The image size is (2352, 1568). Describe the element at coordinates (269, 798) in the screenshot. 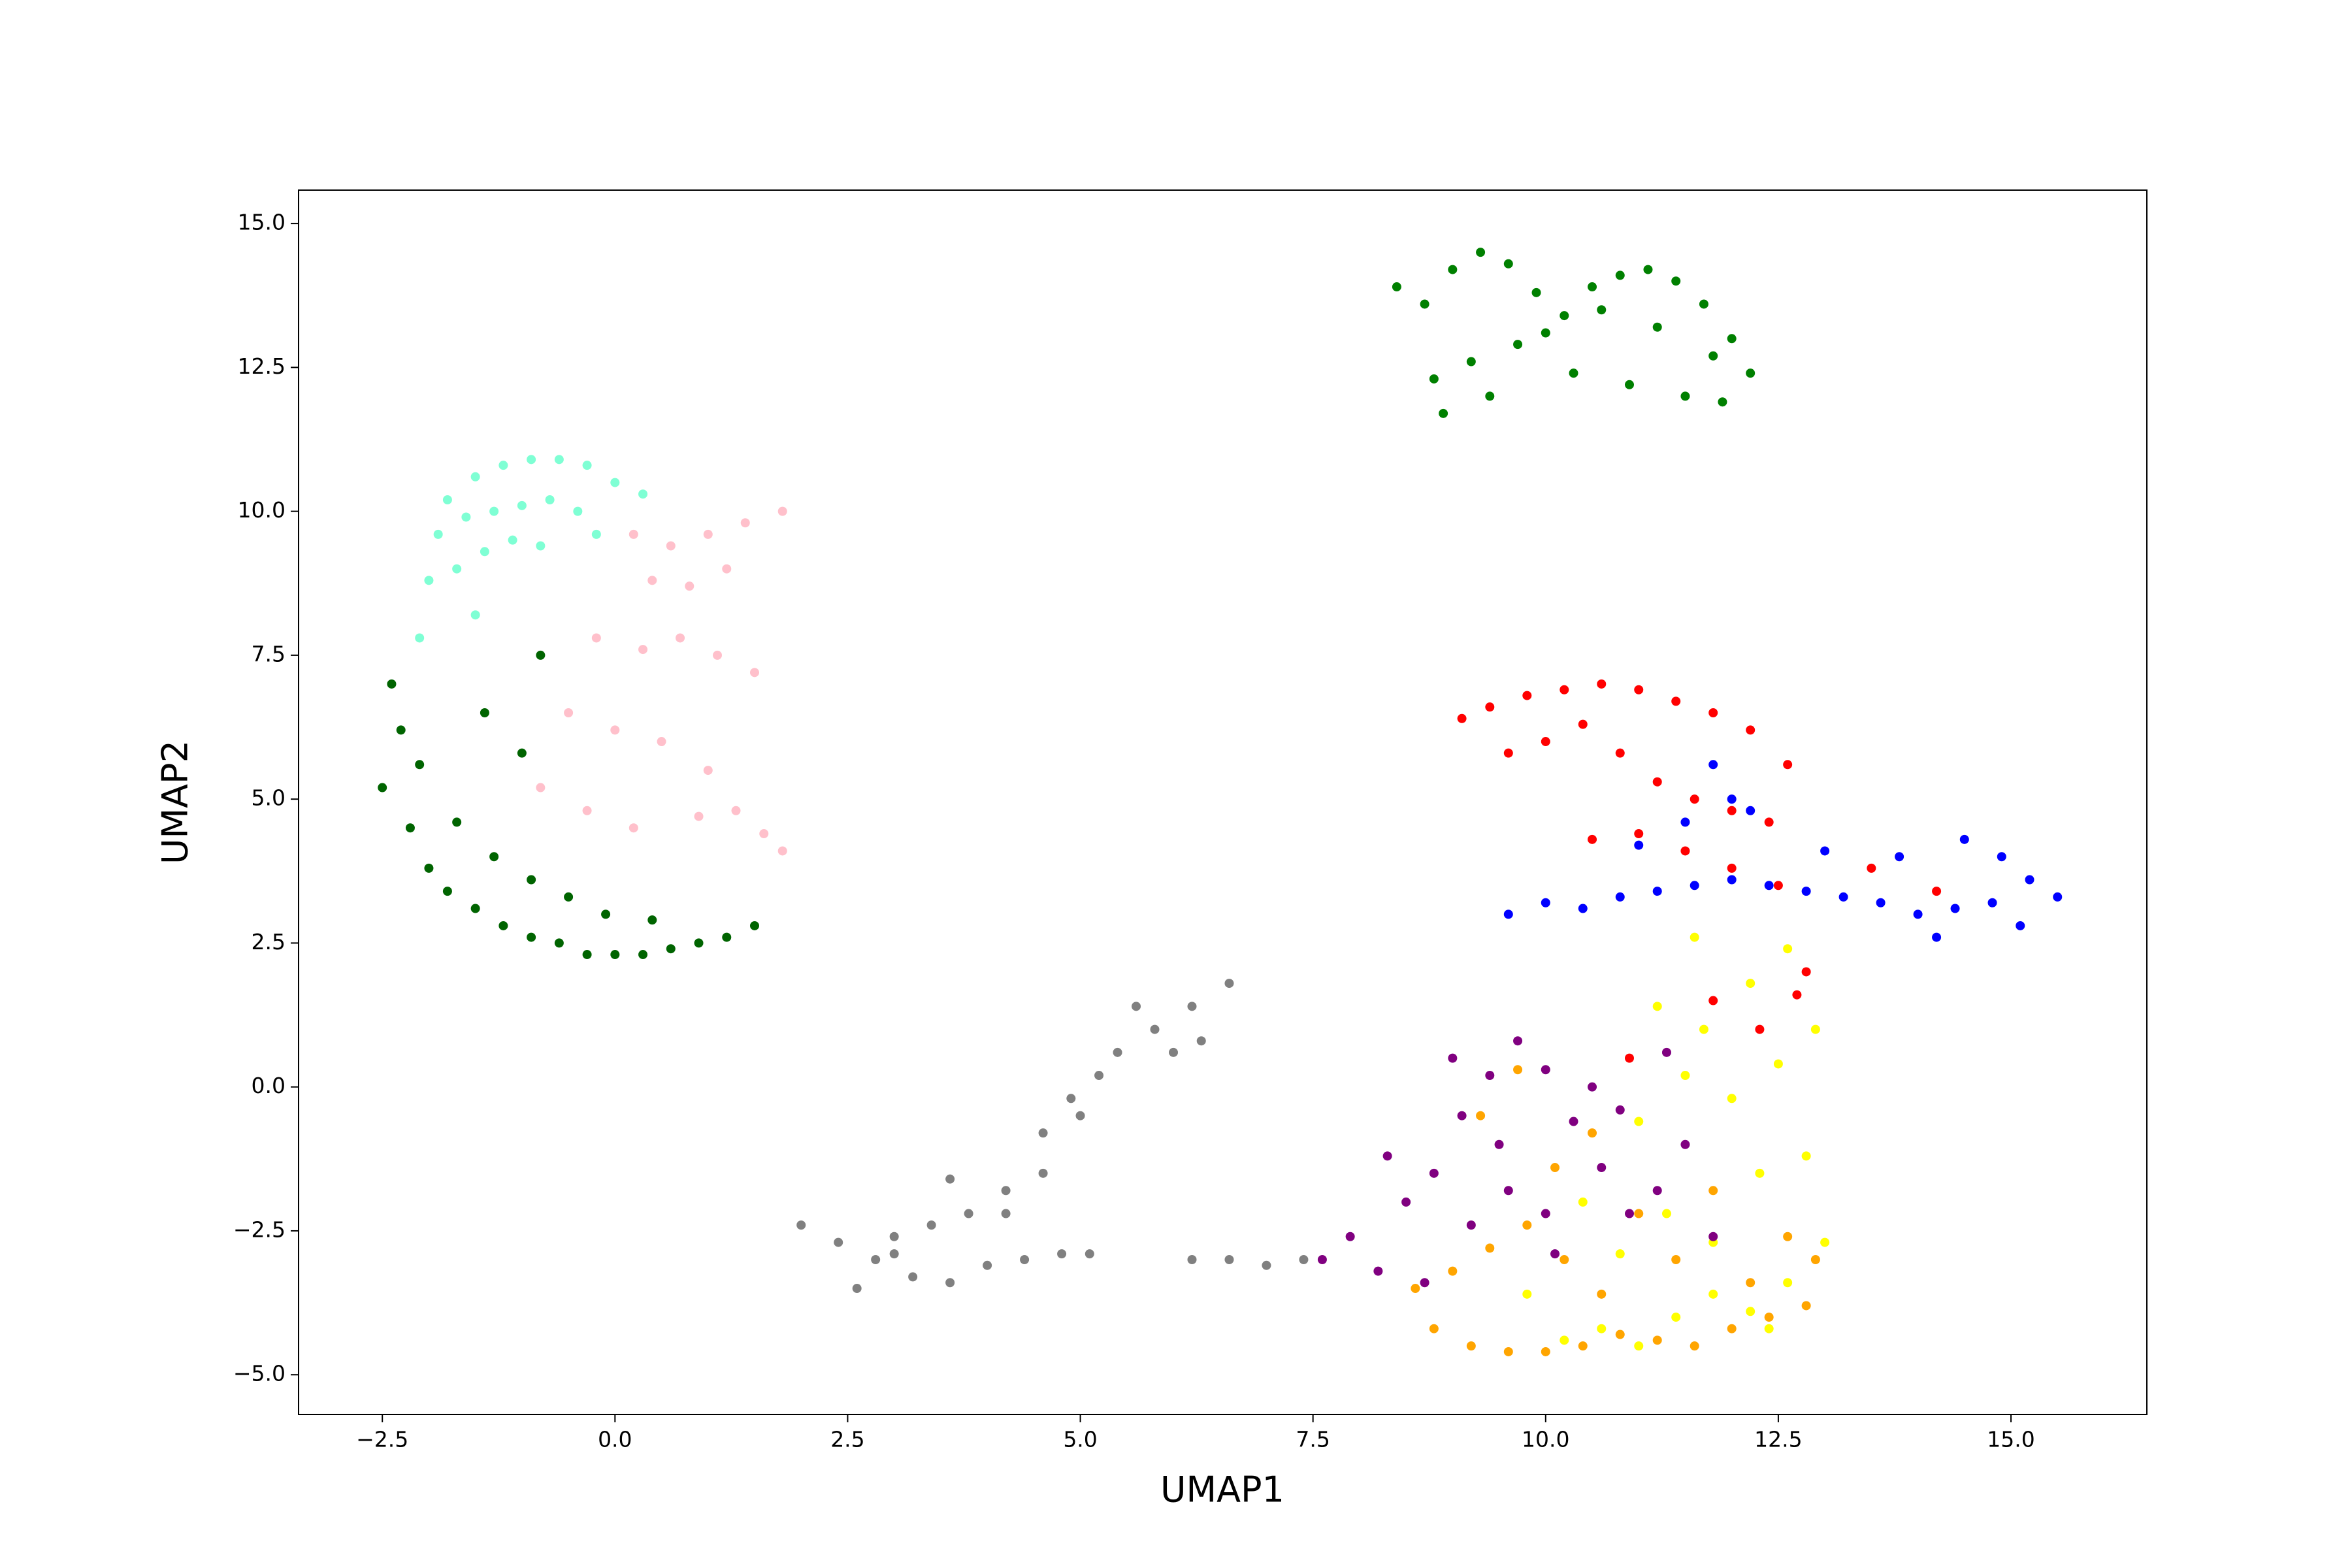

I see `y-tick-label: 5.0` at that location.